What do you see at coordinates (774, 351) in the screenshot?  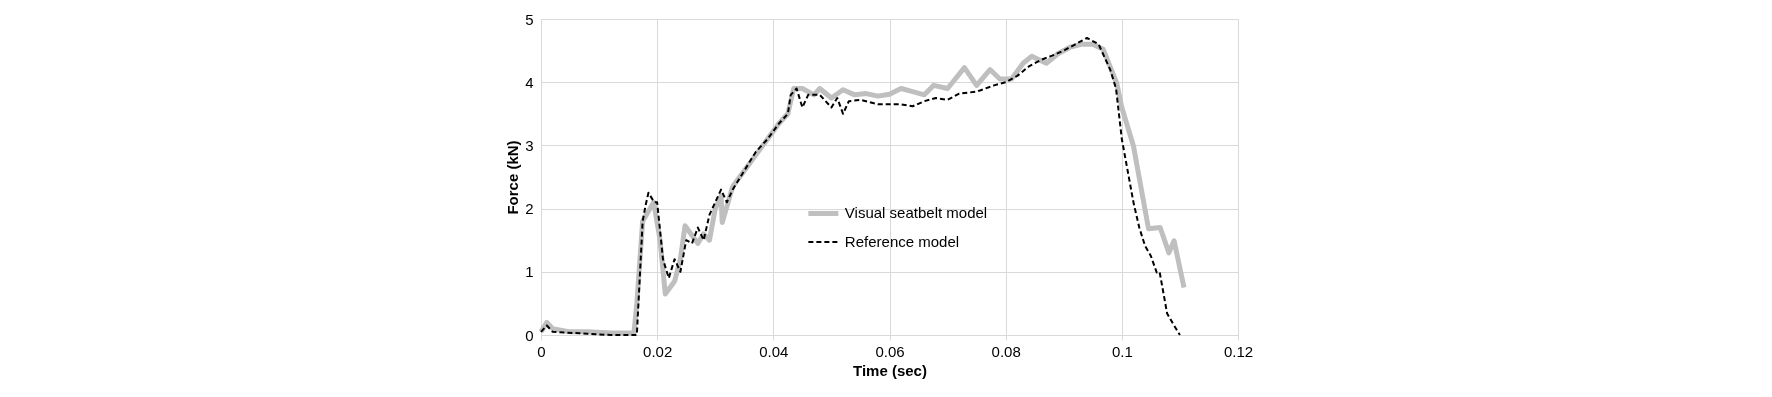 I see `x-tick-label: 0.04` at bounding box center [774, 351].